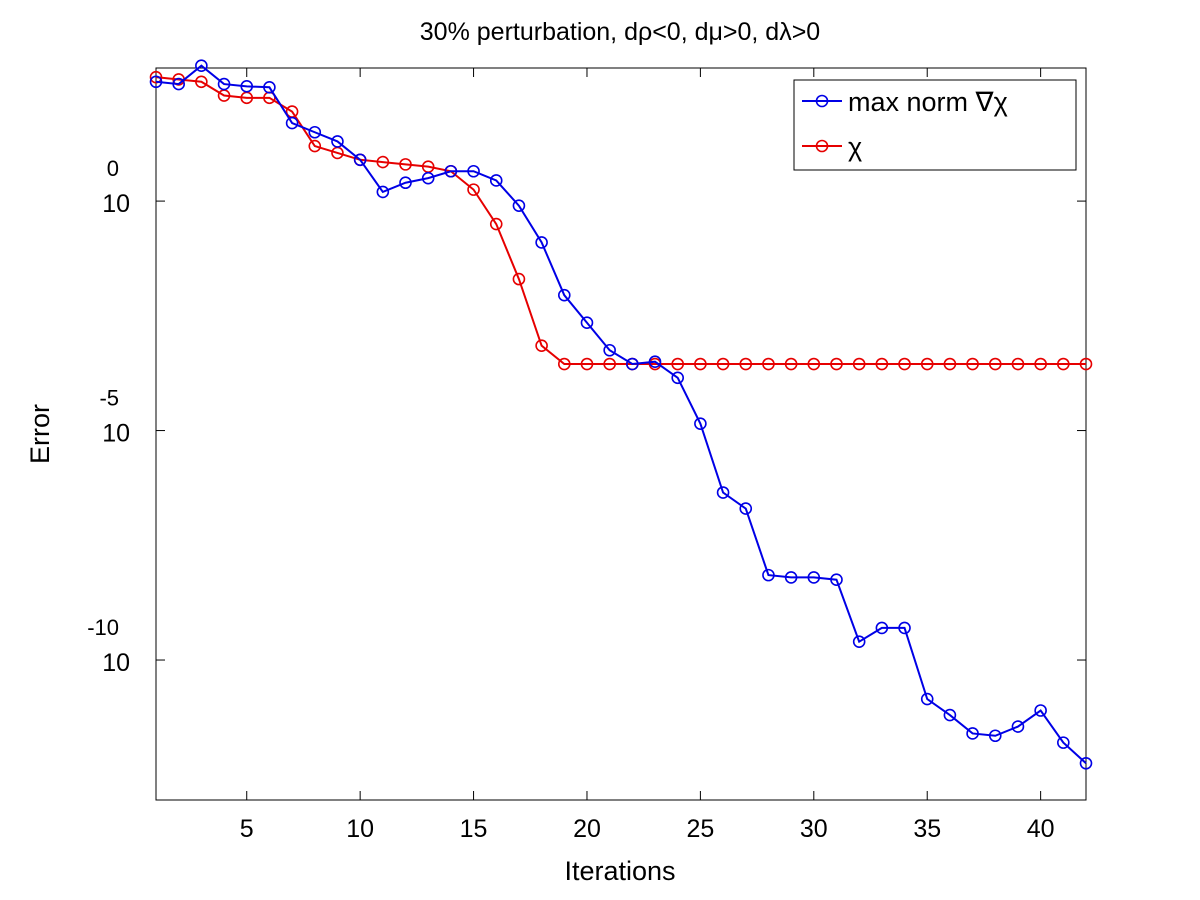 Image resolution: width=1200 pixels, height=900 pixels. I want to click on legend: max norm ∇χ χ, so click(935, 125).